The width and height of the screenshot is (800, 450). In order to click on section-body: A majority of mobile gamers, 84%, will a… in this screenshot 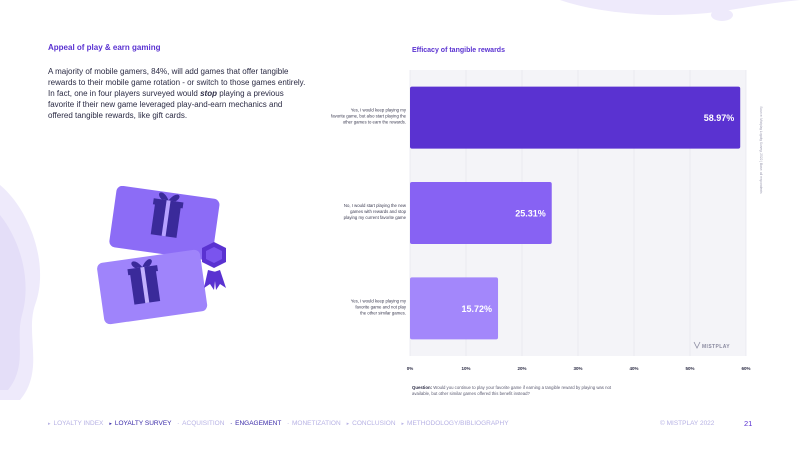, I will do `click(177, 93)`.